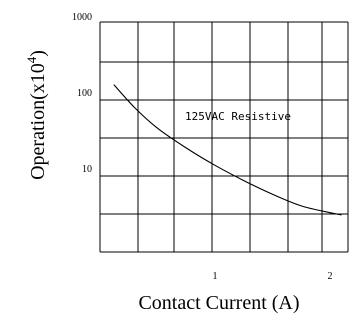 The image size is (362, 325). What do you see at coordinates (330, 276) in the screenshot?
I see `x-tick-label: 2` at bounding box center [330, 276].